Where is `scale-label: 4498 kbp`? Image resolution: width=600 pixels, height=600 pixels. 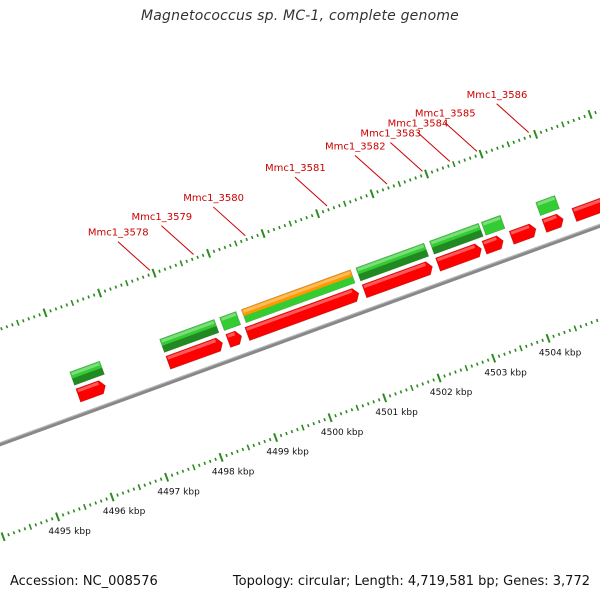 scale-label: 4498 kbp is located at coordinates (233, 473).